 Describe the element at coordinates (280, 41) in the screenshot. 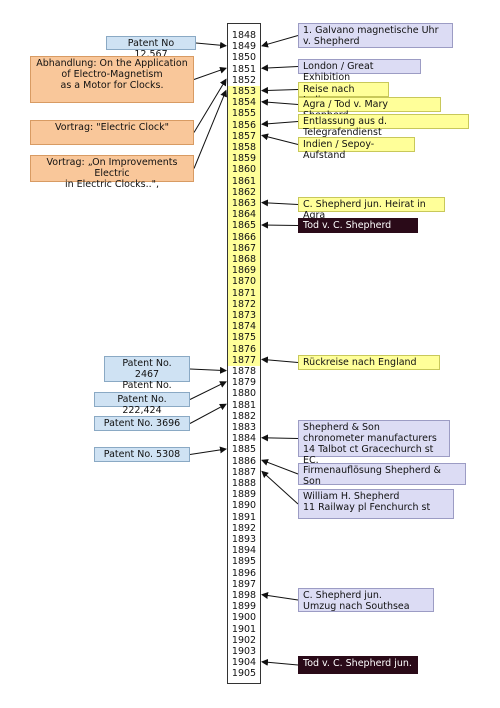

I see `arrow-galvano-uhr` at that location.